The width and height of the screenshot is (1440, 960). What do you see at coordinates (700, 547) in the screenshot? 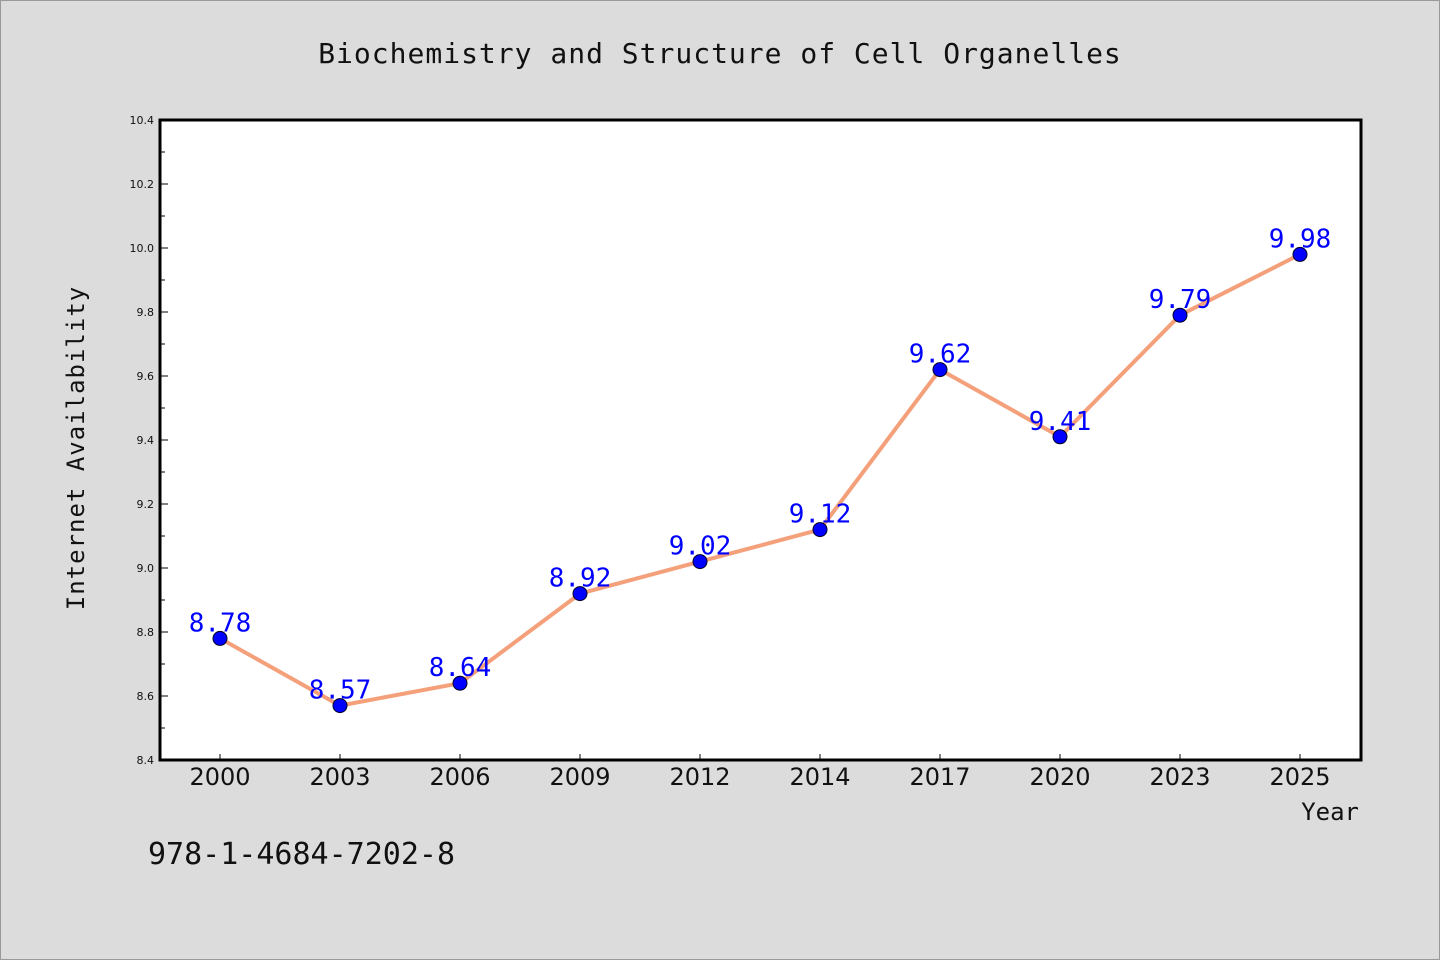
I see `data-label: 9.02` at bounding box center [700, 547].